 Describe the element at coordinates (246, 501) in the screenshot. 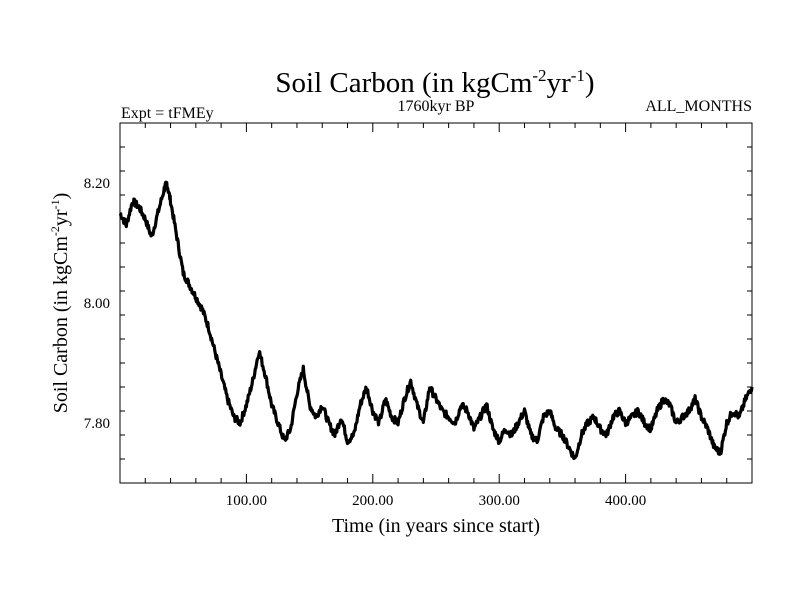

I see `x-tick-label: 100.00` at that location.